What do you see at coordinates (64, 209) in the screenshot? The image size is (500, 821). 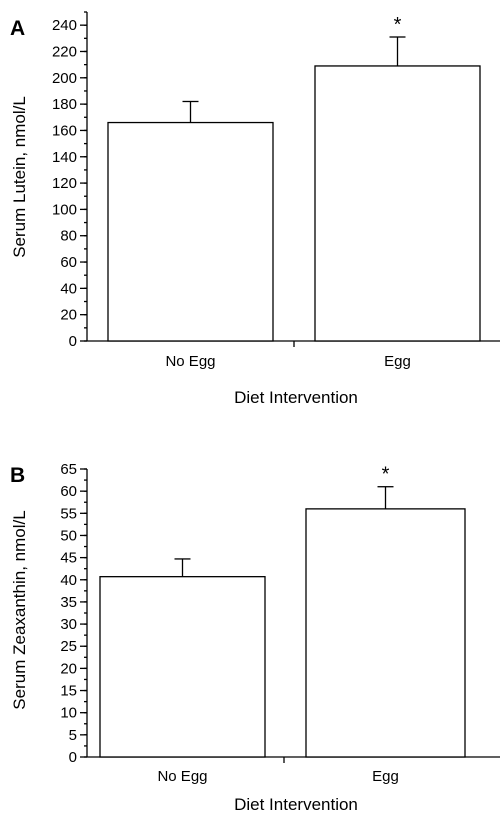 I see `y-tick-label: 100` at bounding box center [64, 209].